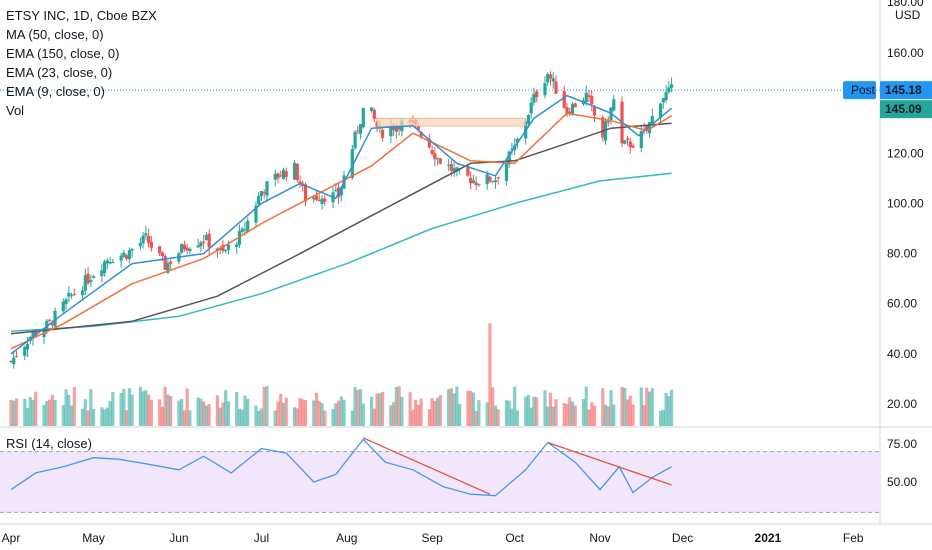  I want to click on time-tick-label: Feb, so click(853, 538).